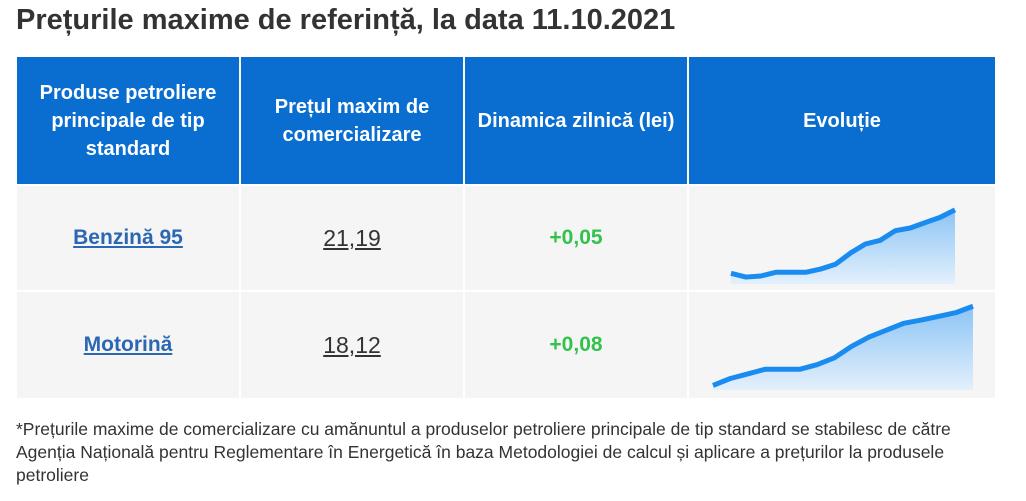 This screenshot has height=501, width=1026. I want to click on price: 18,12, so click(352, 344).